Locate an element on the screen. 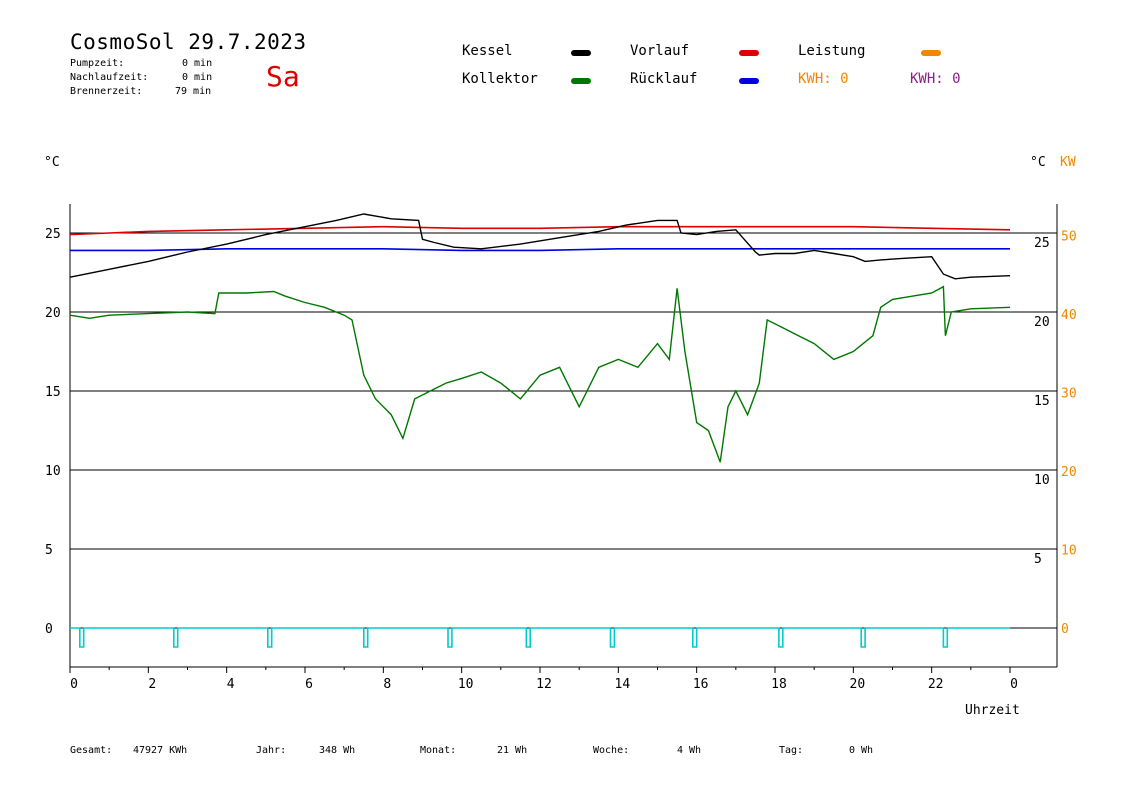  x-tick-label-0: 0 is located at coordinates (74, 684).